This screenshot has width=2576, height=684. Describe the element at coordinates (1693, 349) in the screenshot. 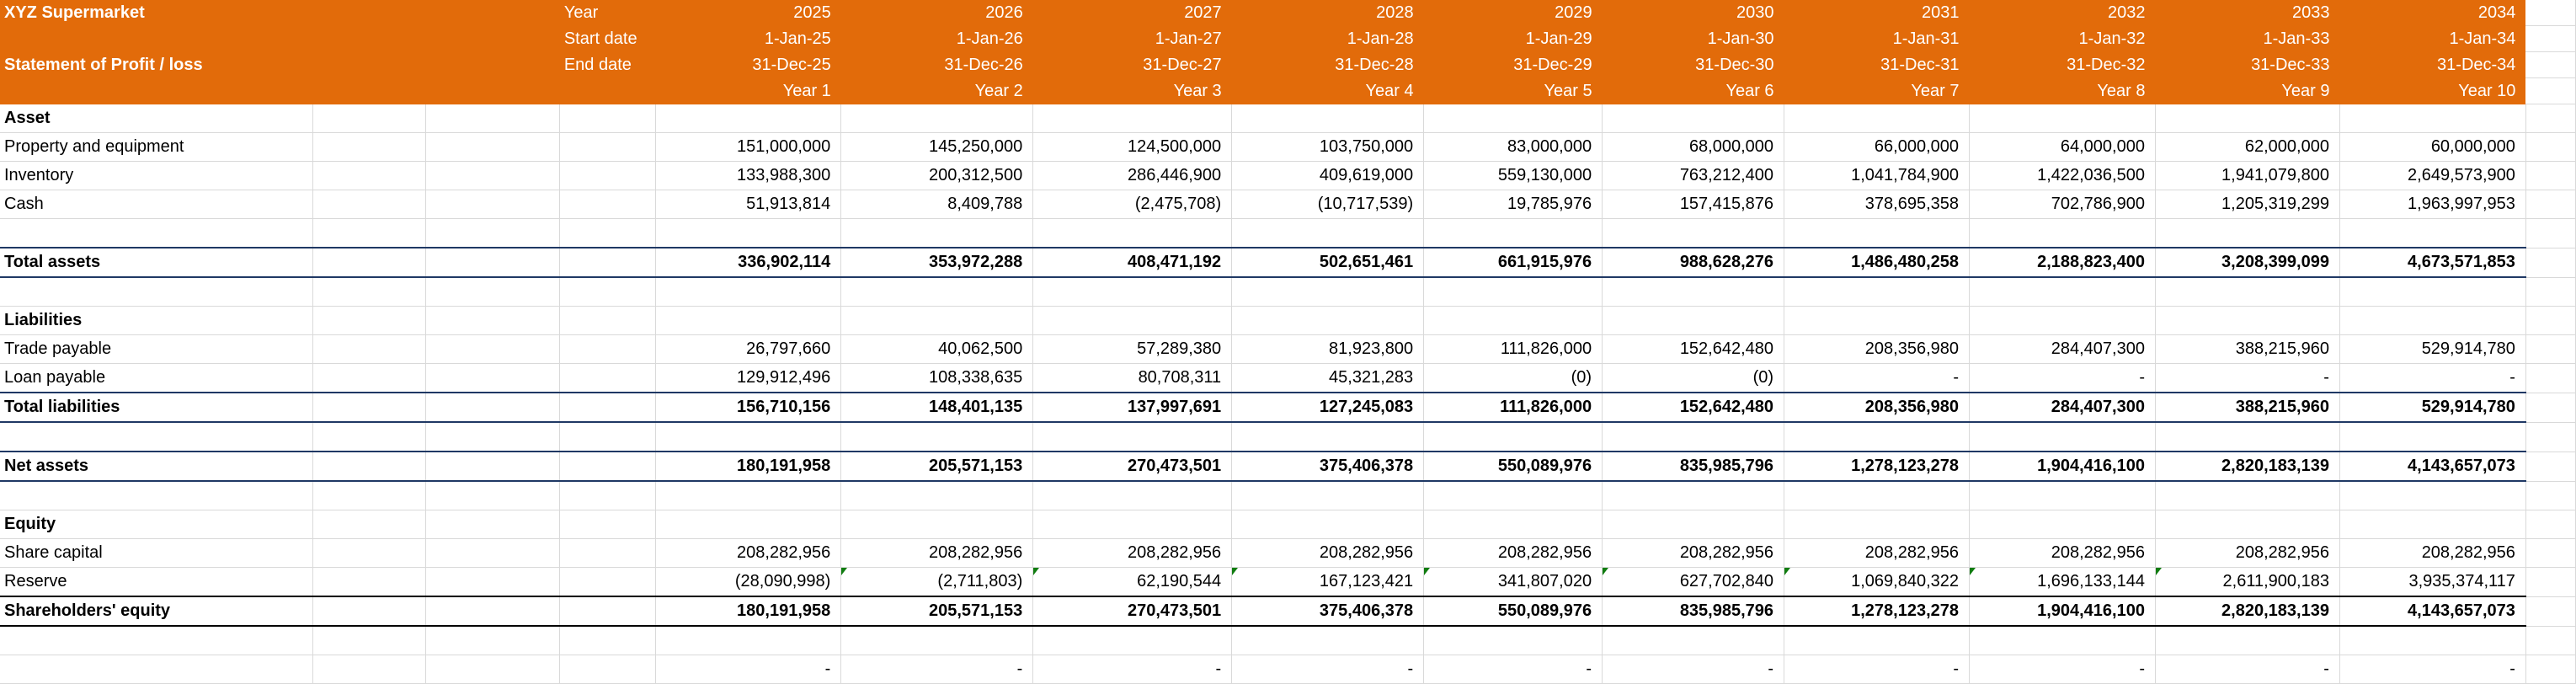

I see `value-cell: 152,642,480` at that location.